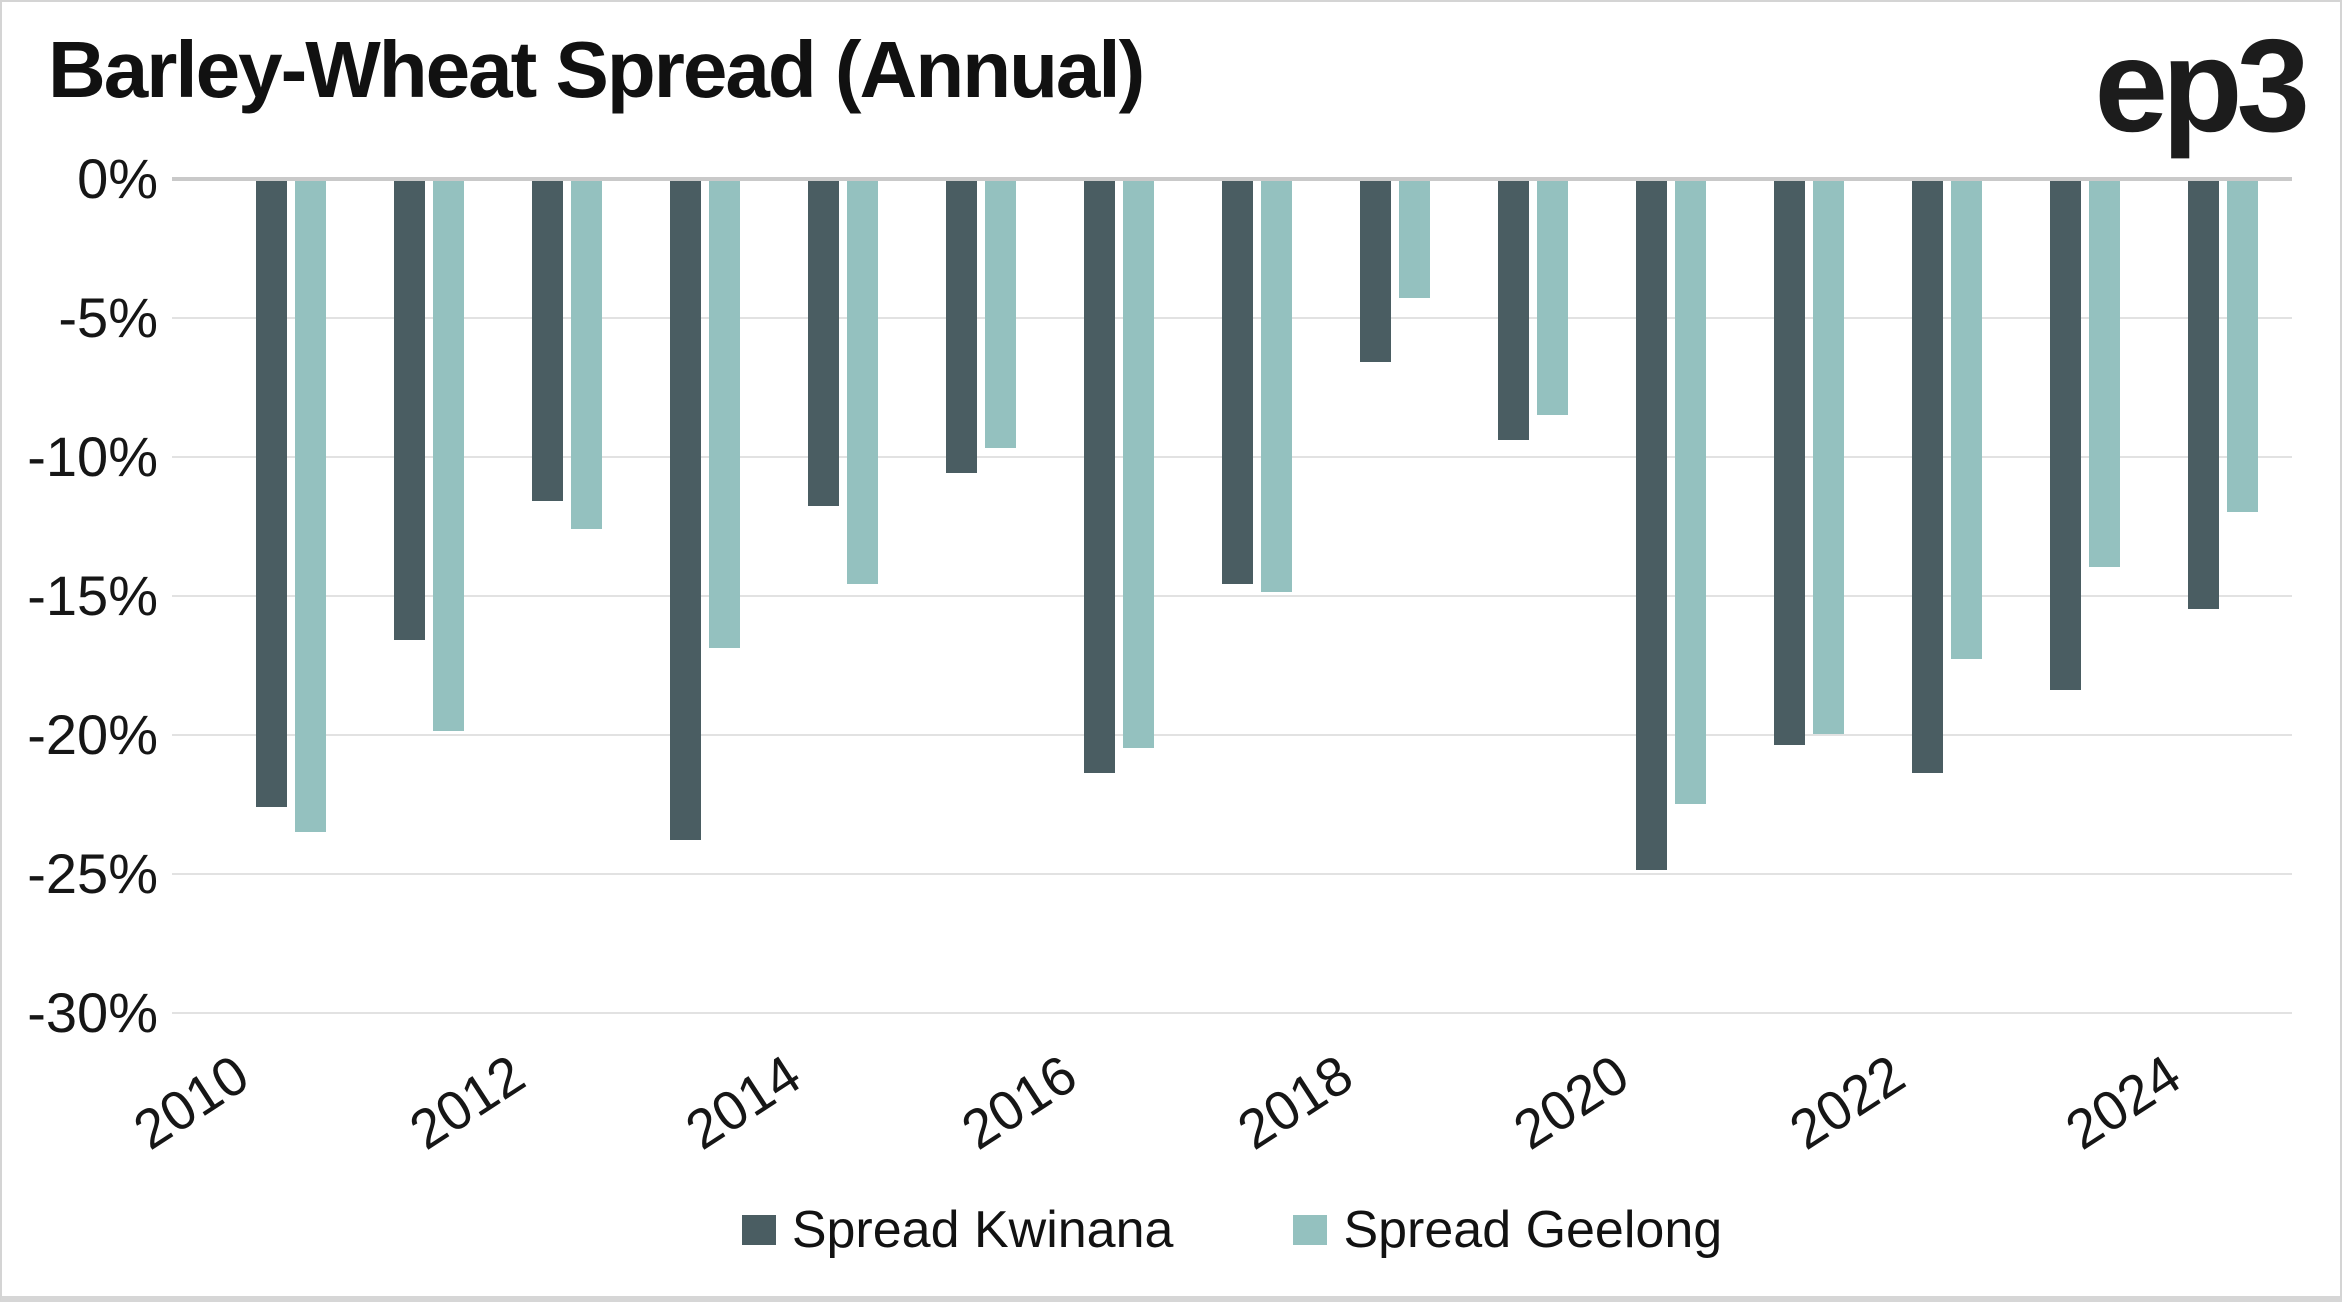 The image size is (2342, 1302). I want to click on legend-label-geelong: Spread Geelong, so click(1533, 1230).